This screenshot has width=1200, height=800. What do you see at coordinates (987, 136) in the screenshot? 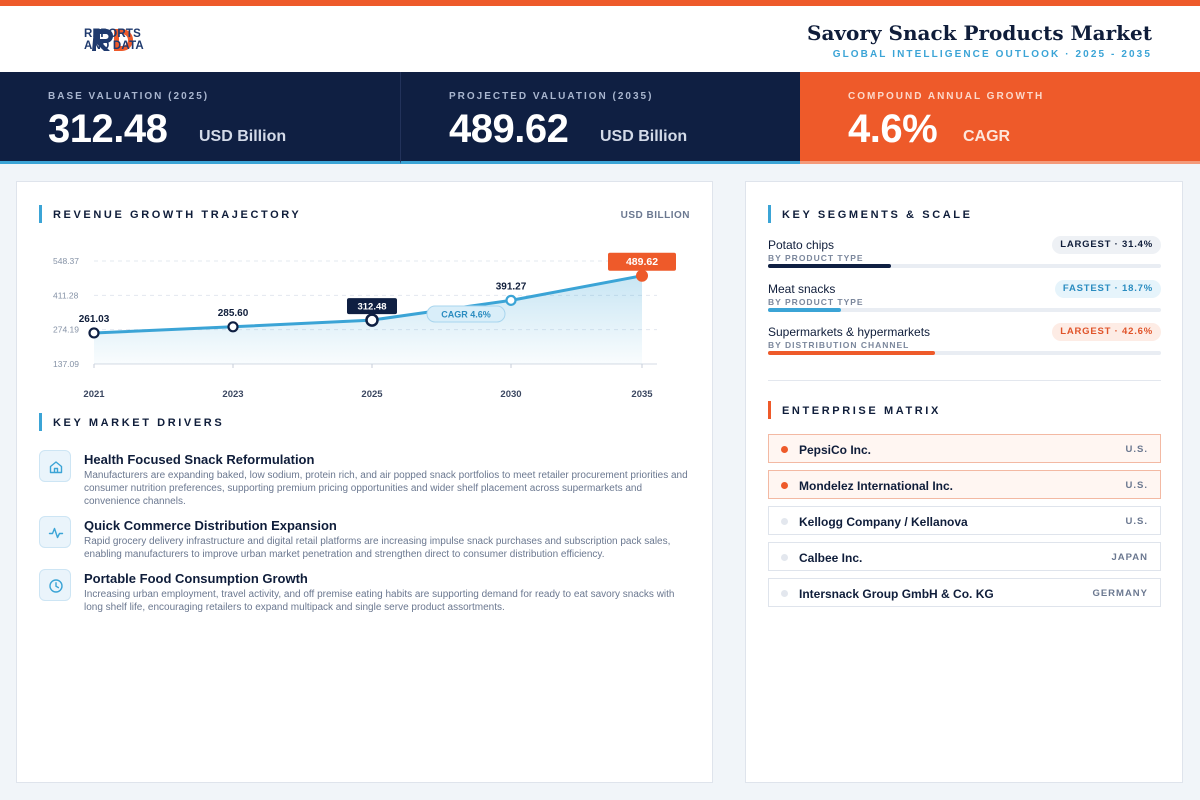
I see `kpi-unit: CAGR` at bounding box center [987, 136].